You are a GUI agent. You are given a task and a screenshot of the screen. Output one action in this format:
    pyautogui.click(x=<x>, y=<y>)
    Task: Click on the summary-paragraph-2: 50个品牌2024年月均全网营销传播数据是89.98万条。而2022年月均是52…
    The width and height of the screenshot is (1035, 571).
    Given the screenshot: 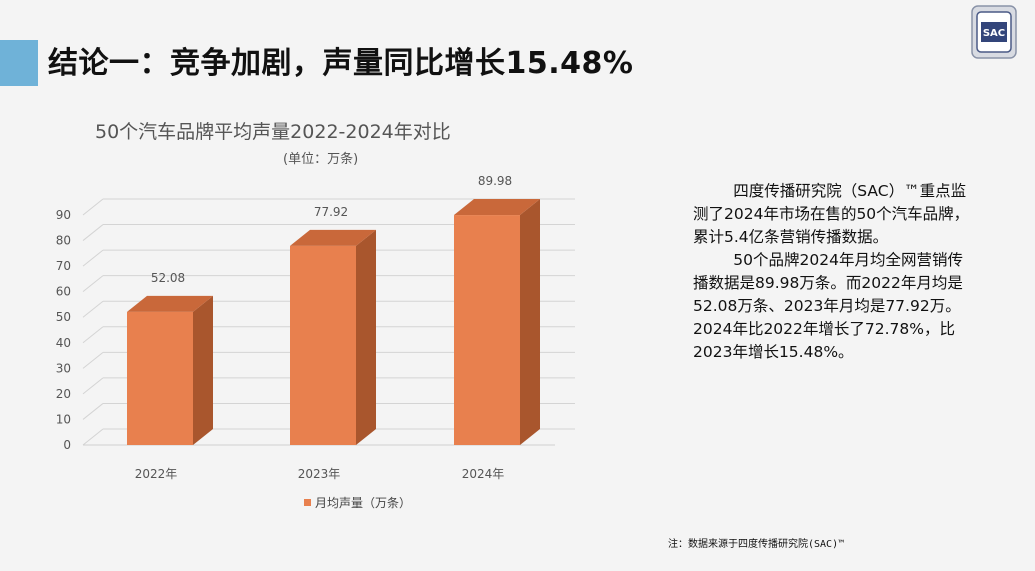 What is the action you would take?
    pyautogui.click(x=828, y=306)
    